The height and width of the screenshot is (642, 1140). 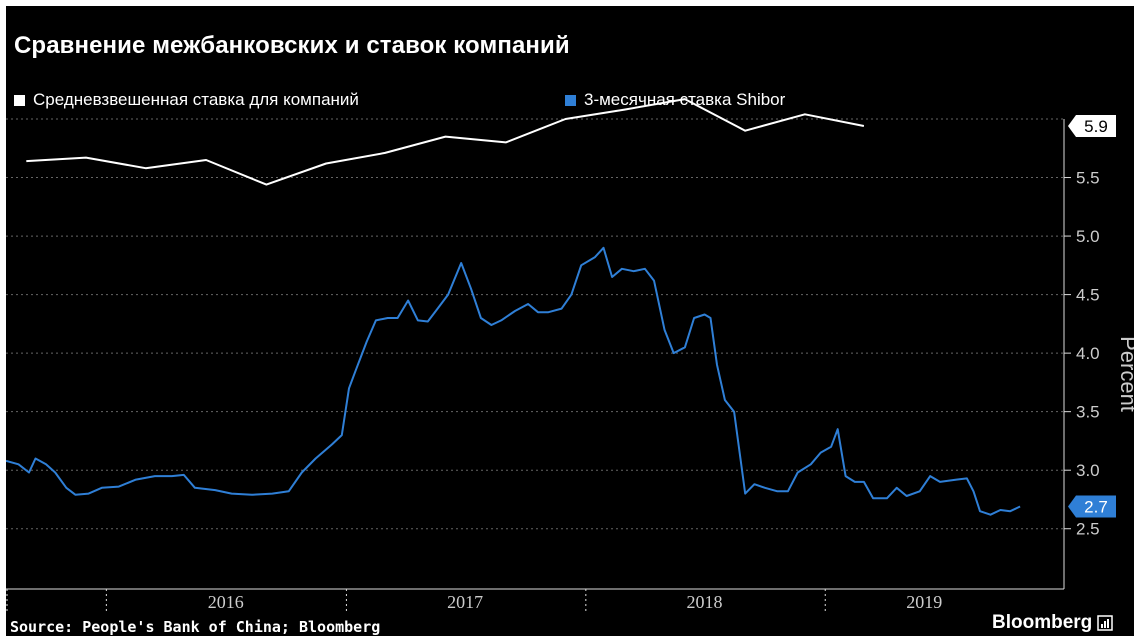 What do you see at coordinates (1088, 236) in the screenshot?
I see `y-tick-label: 5.0` at bounding box center [1088, 236].